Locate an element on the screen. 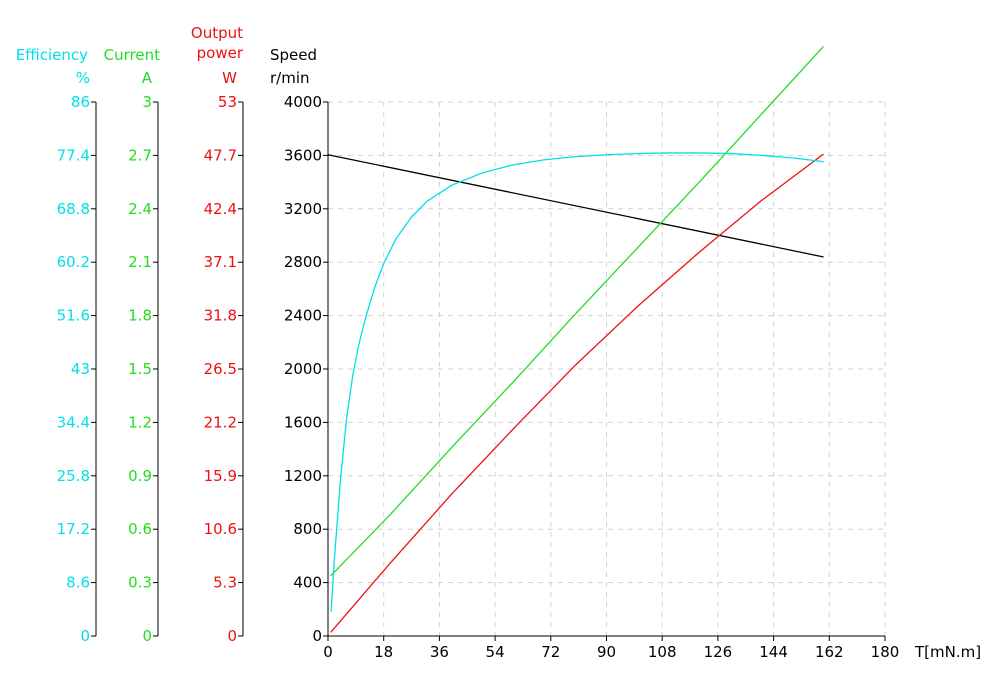  speed-tick-label: 2800 is located at coordinates (303, 262).